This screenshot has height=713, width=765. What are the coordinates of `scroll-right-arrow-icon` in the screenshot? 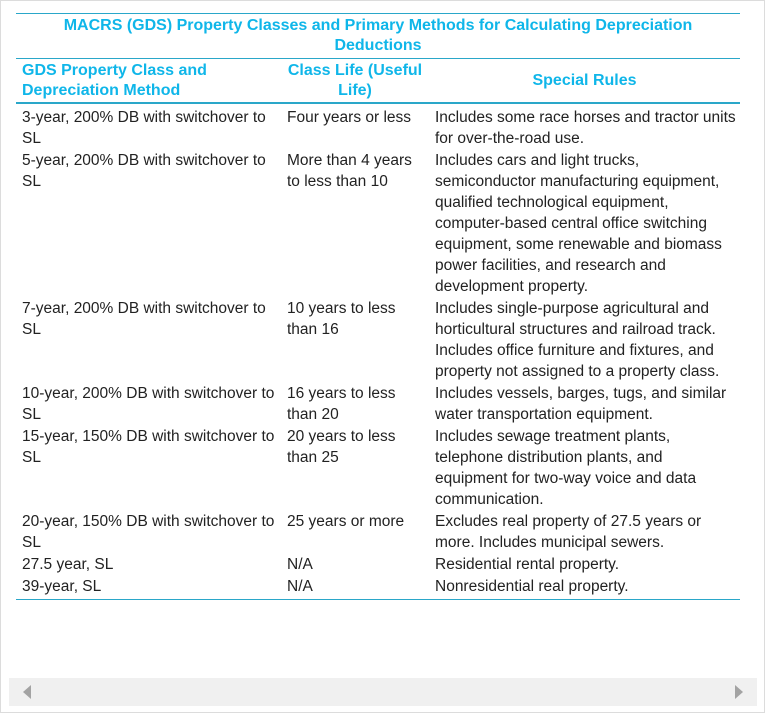 It's located at (739, 692).